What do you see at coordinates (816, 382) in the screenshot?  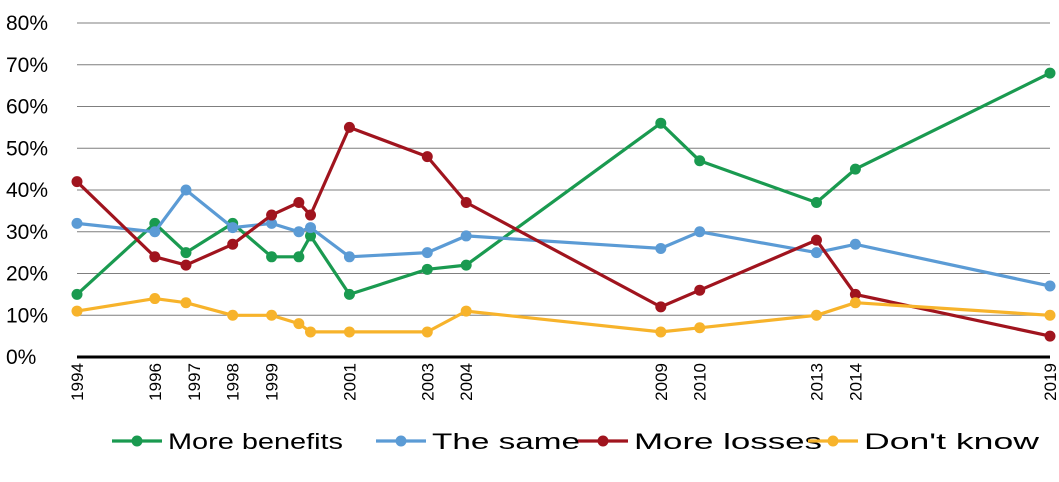 I see `x-tick-label: 2013` at bounding box center [816, 382].